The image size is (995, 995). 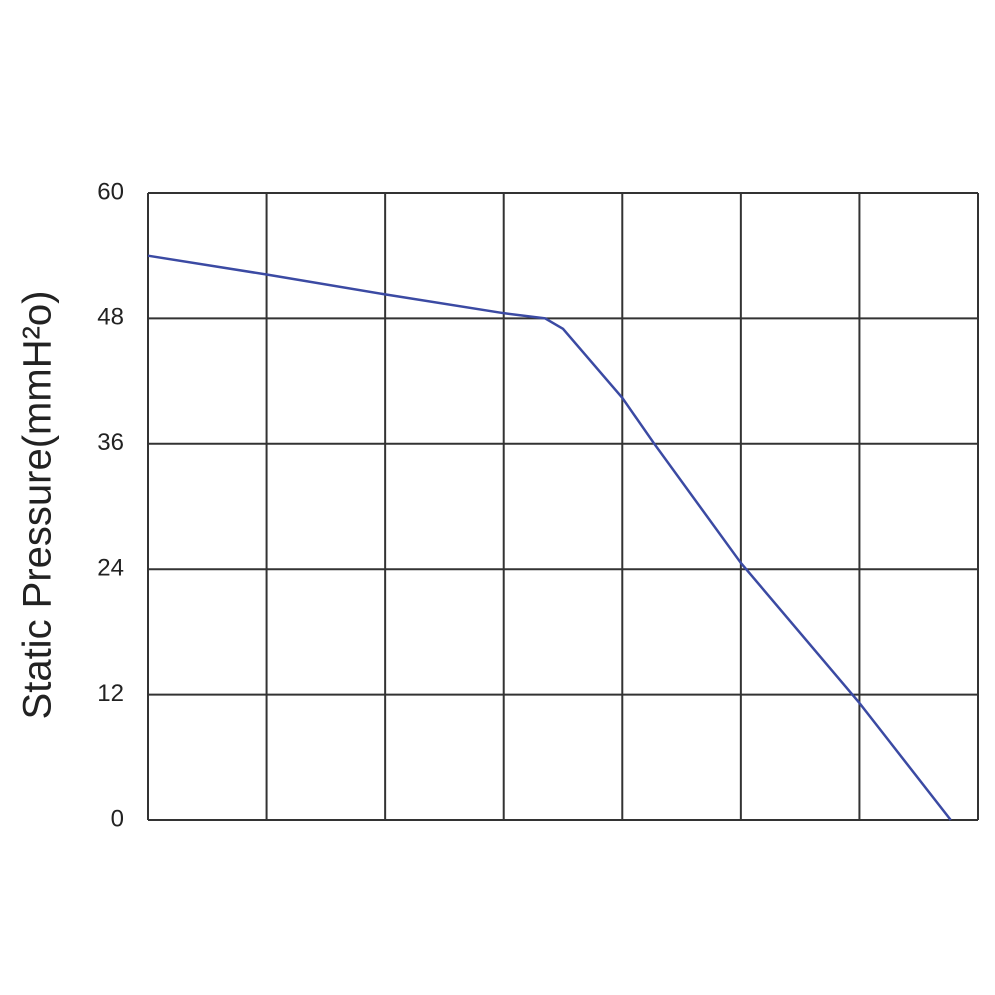 I want to click on y-tick-label: 48, so click(x=110, y=317).